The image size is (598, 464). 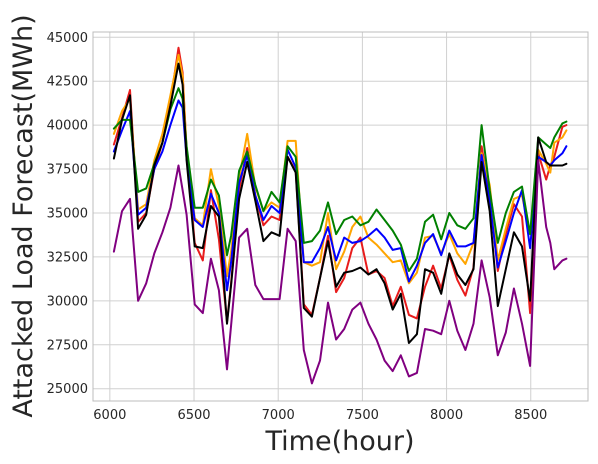 I want to click on x-axis-label: Time(hour), so click(x=340, y=441).